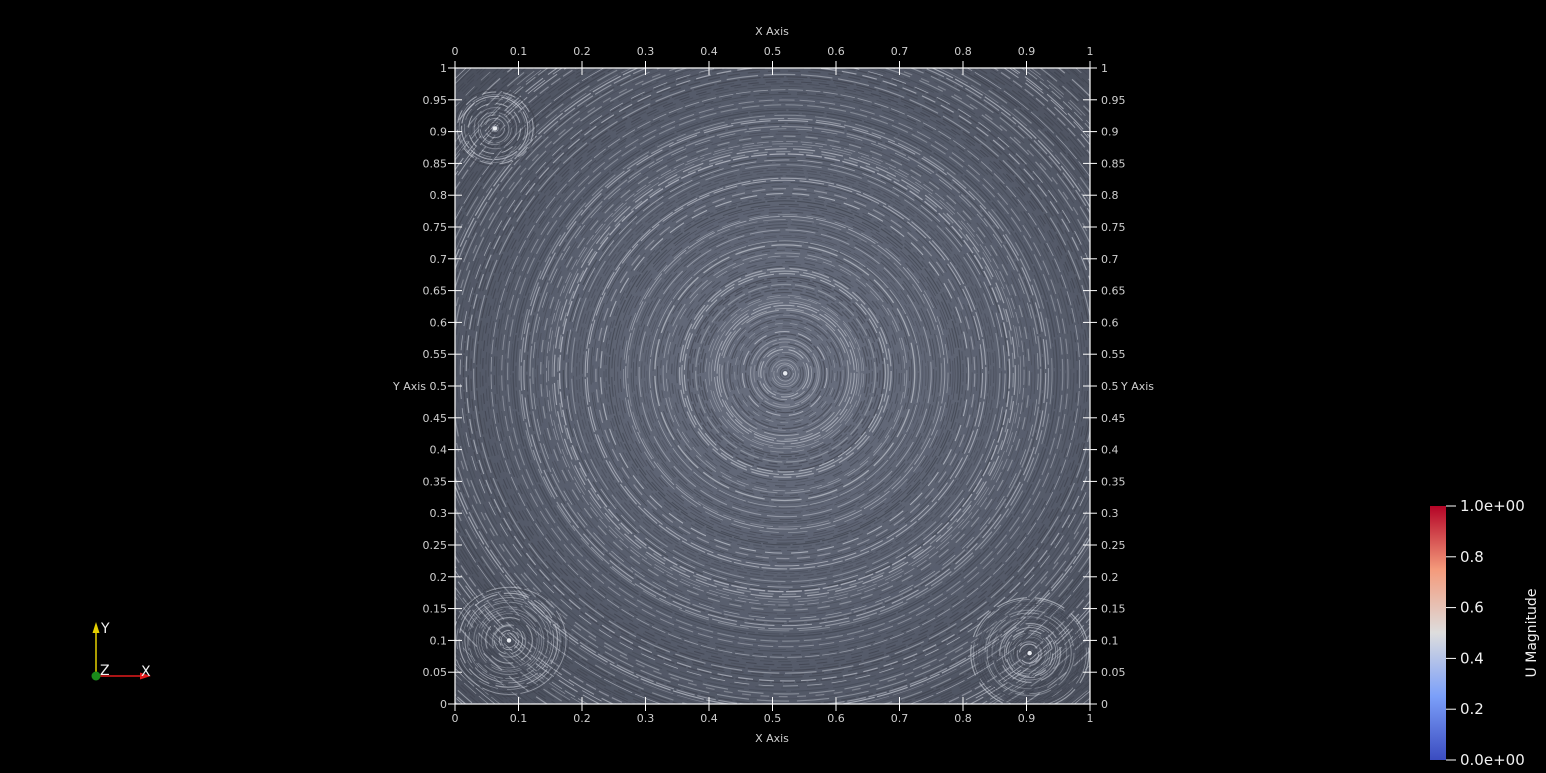  Describe the element at coordinates (105, 671) in the screenshot. I see `triad-z-label: Z` at that location.